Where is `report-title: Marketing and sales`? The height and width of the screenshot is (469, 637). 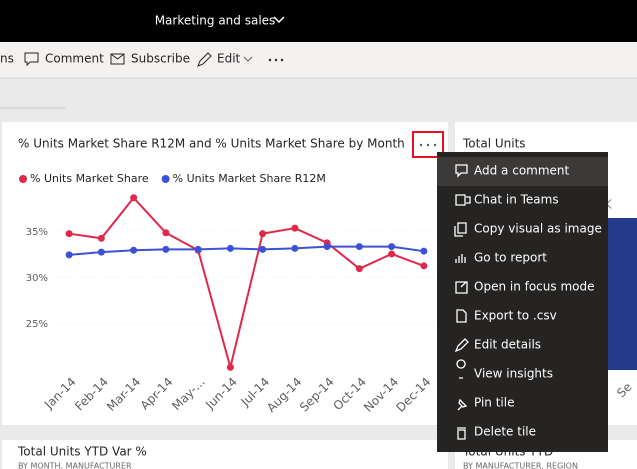 report-title: Marketing and sales is located at coordinates (215, 21).